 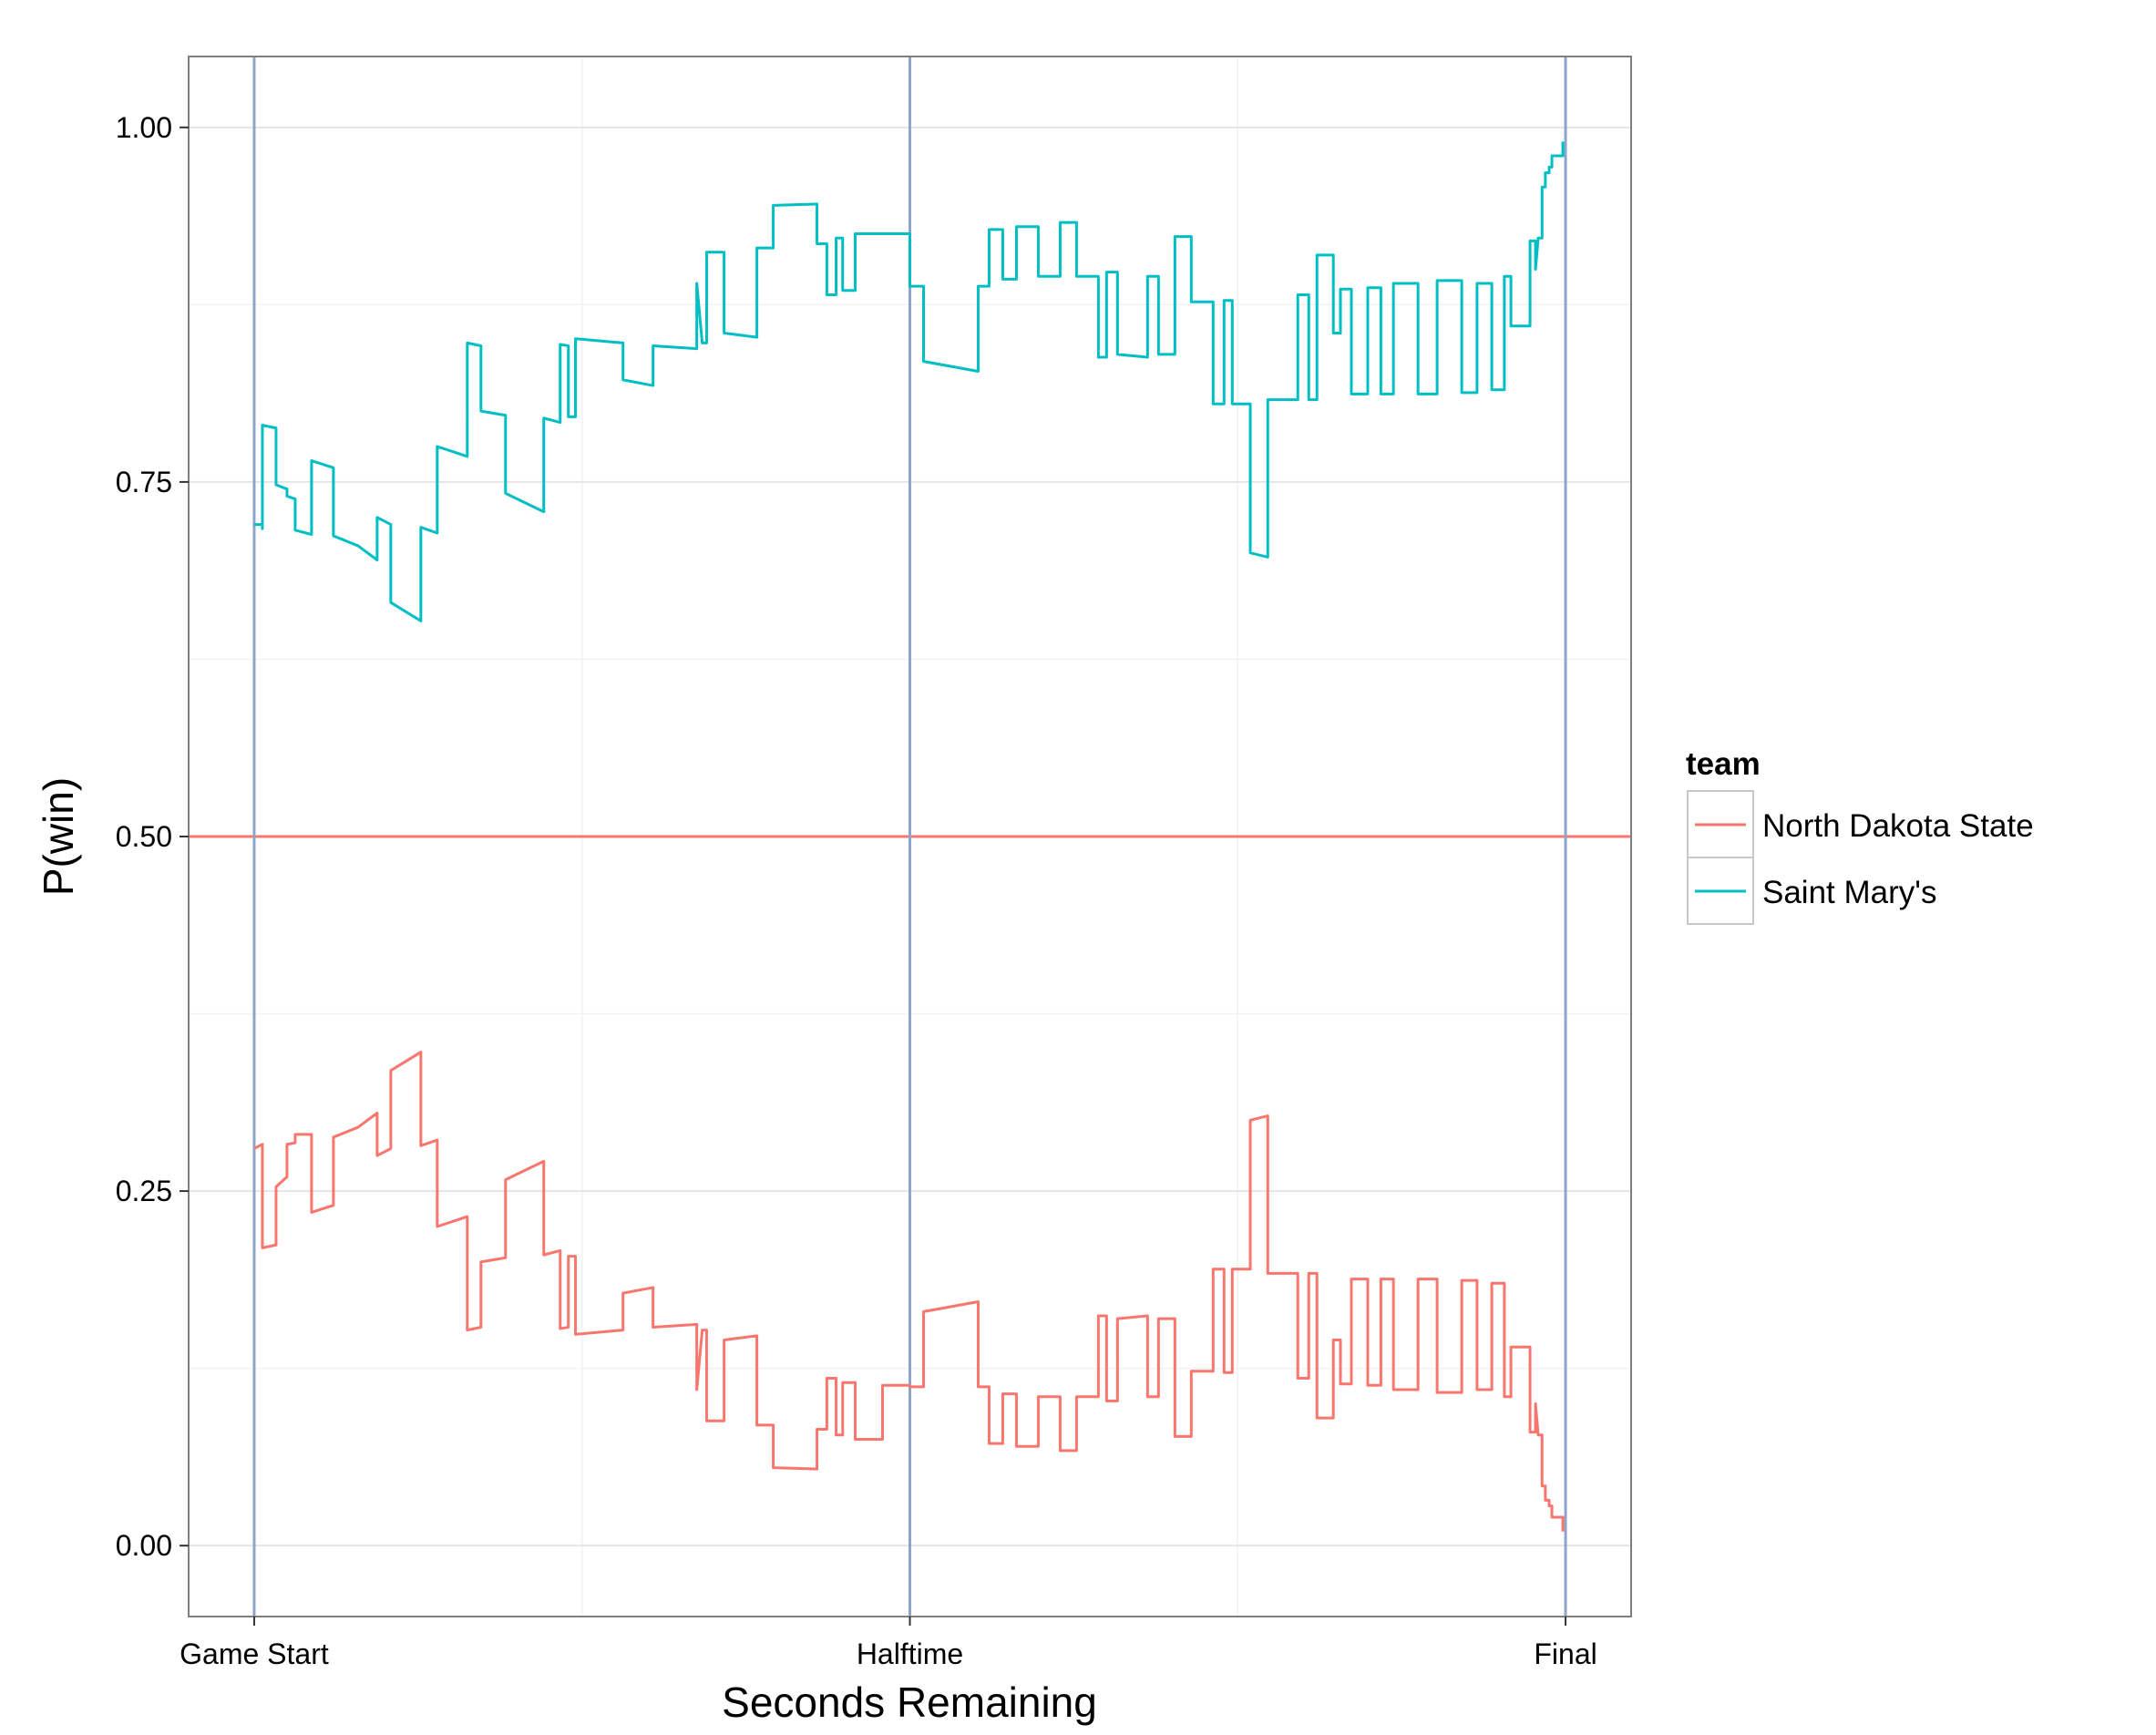 What do you see at coordinates (254, 1653) in the screenshot?
I see `x-tick-label: Game Start` at bounding box center [254, 1653].